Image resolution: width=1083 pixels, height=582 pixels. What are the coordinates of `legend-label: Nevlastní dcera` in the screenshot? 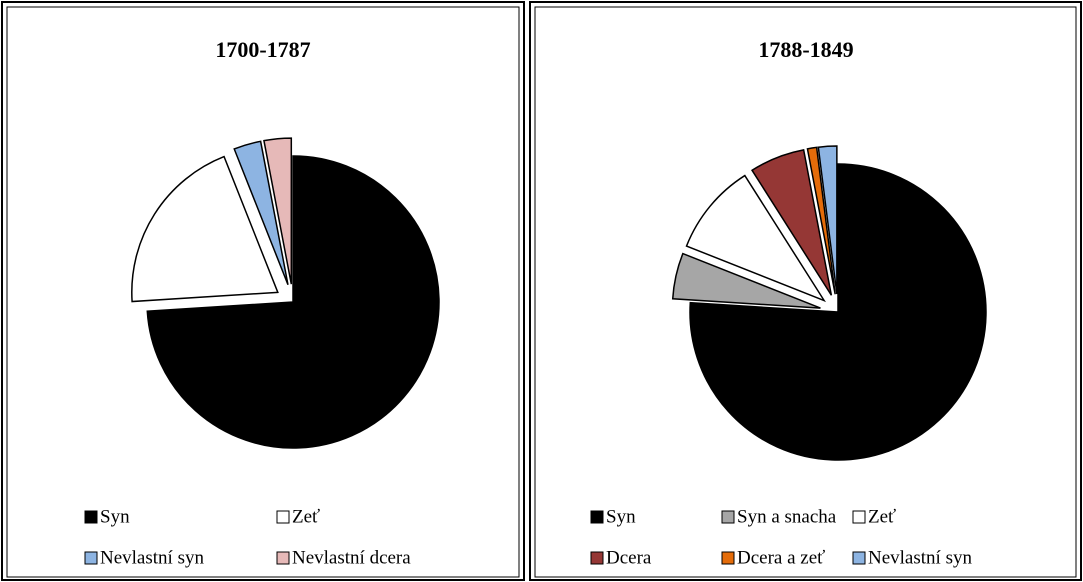 It's located at (351, 557).